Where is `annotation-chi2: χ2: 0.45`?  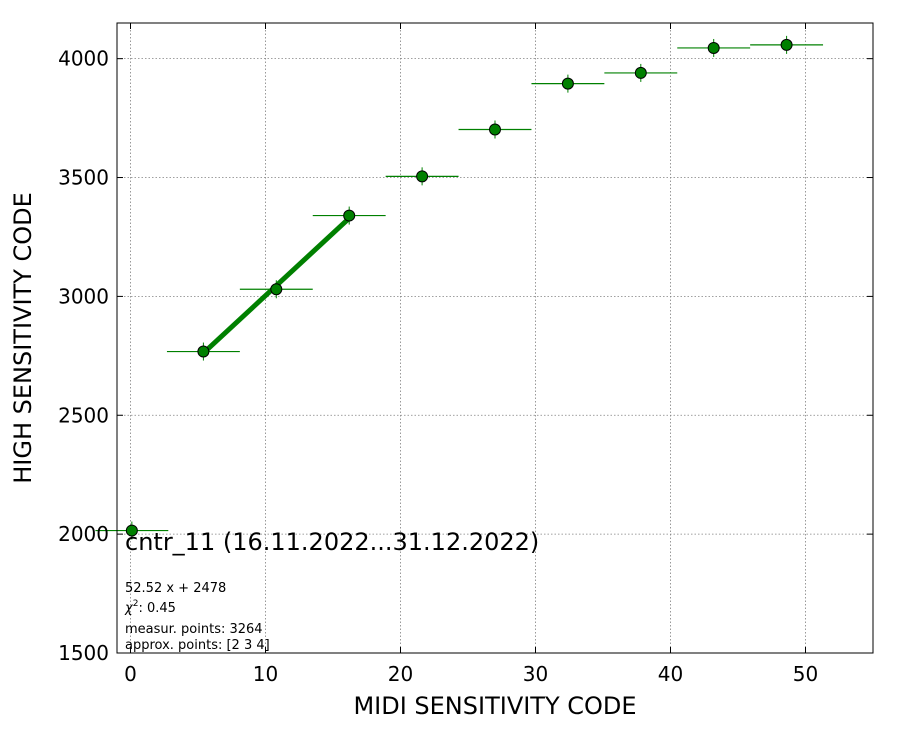
annotation-chi2: χ2: 0.45 is located at coordinates (150, 607).